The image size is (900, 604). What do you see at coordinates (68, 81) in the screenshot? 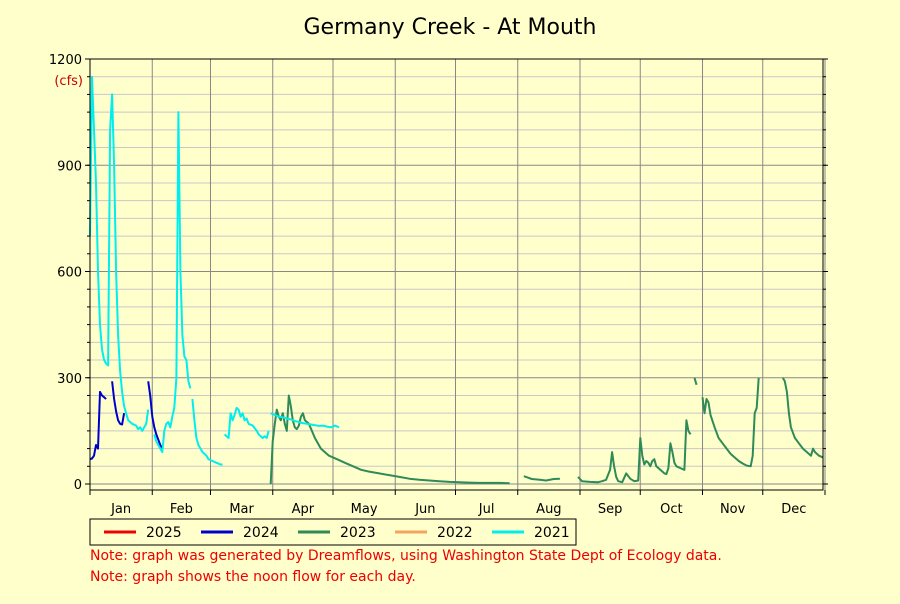
I see `y-unit-label: (cfs)` at bounding box center [68, 81].